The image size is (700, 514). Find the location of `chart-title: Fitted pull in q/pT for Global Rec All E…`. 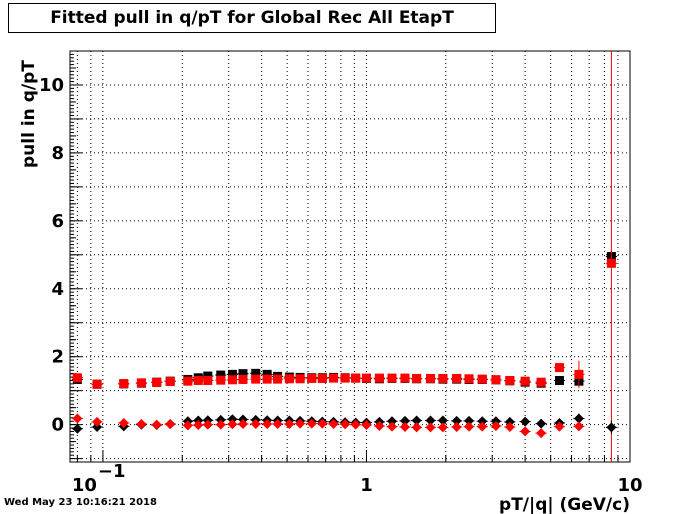

chart-title: Fitted pull in q/pT for Global Rec All E… is located at coordinates (252, 18).